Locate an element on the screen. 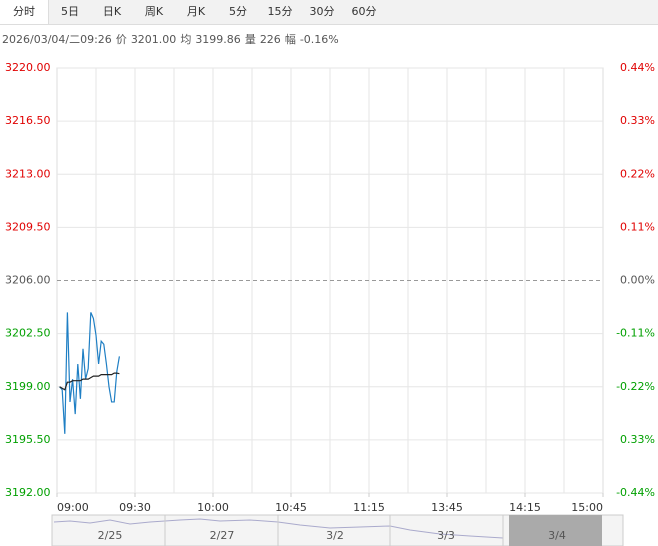  quote-value: 226 is located at coordinates (270, 39).